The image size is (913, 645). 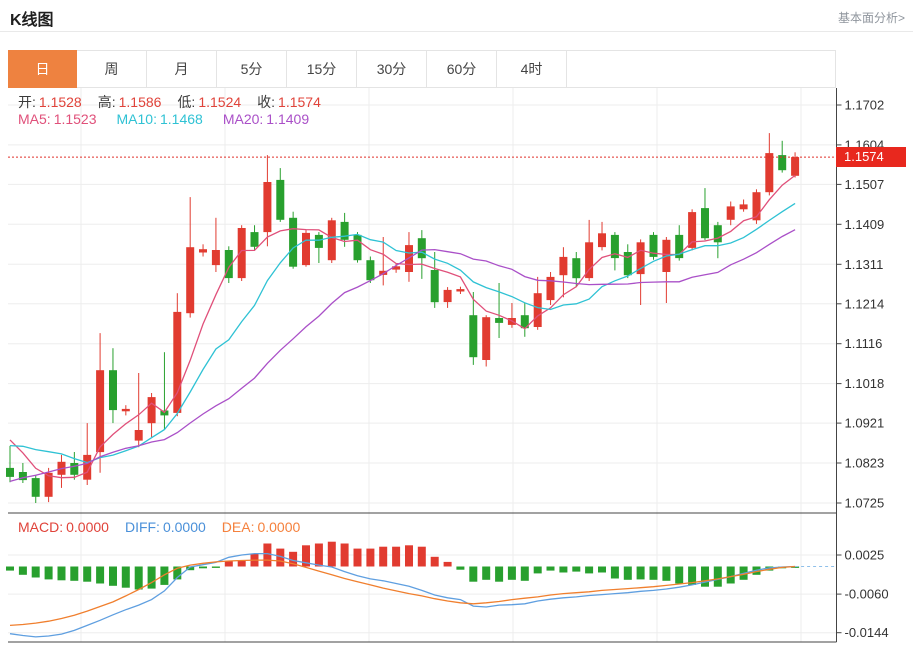 I want to click on tab-15min: 15分, so click(x=322, y=69).